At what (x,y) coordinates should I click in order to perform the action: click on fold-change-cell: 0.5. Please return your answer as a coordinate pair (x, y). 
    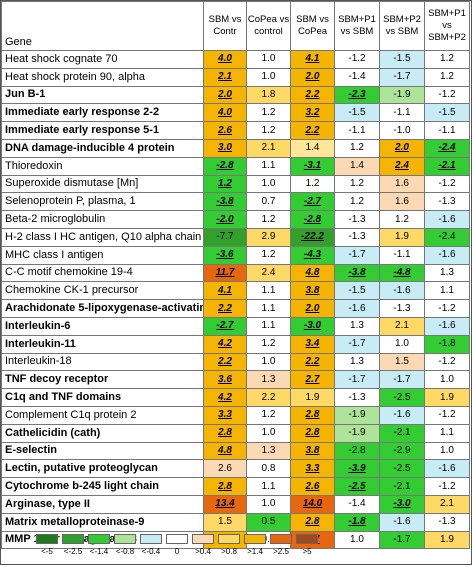
    Looking at the image, I should click on (268, 522).